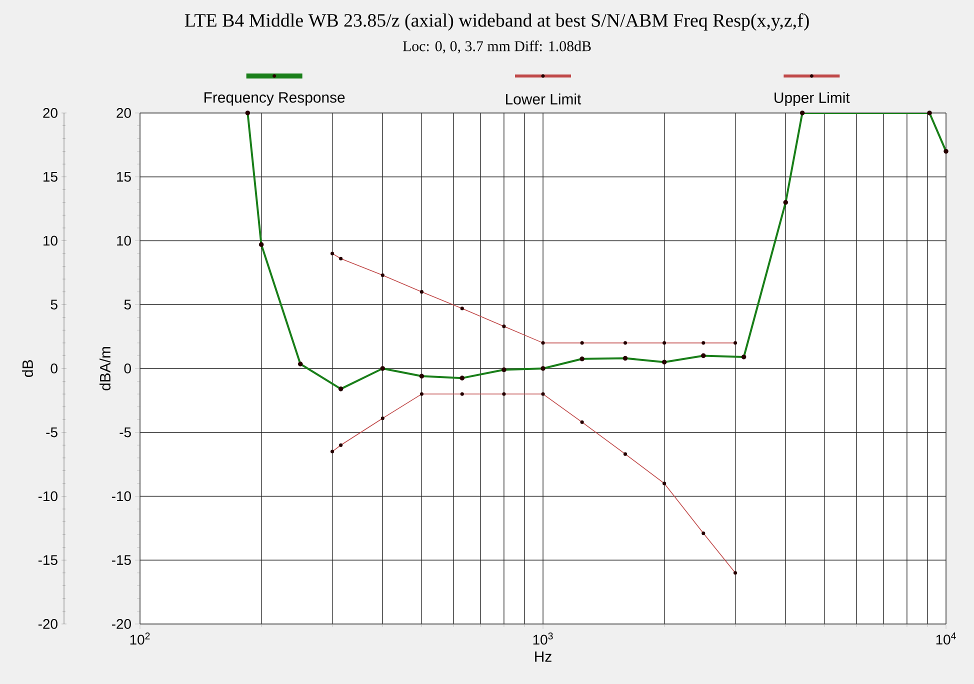 The image size is (974, 684). What do you see at coordinates (51, 177) in the screenshot?
I see `y-tick-label: 15` at bounding box center [51, 177].